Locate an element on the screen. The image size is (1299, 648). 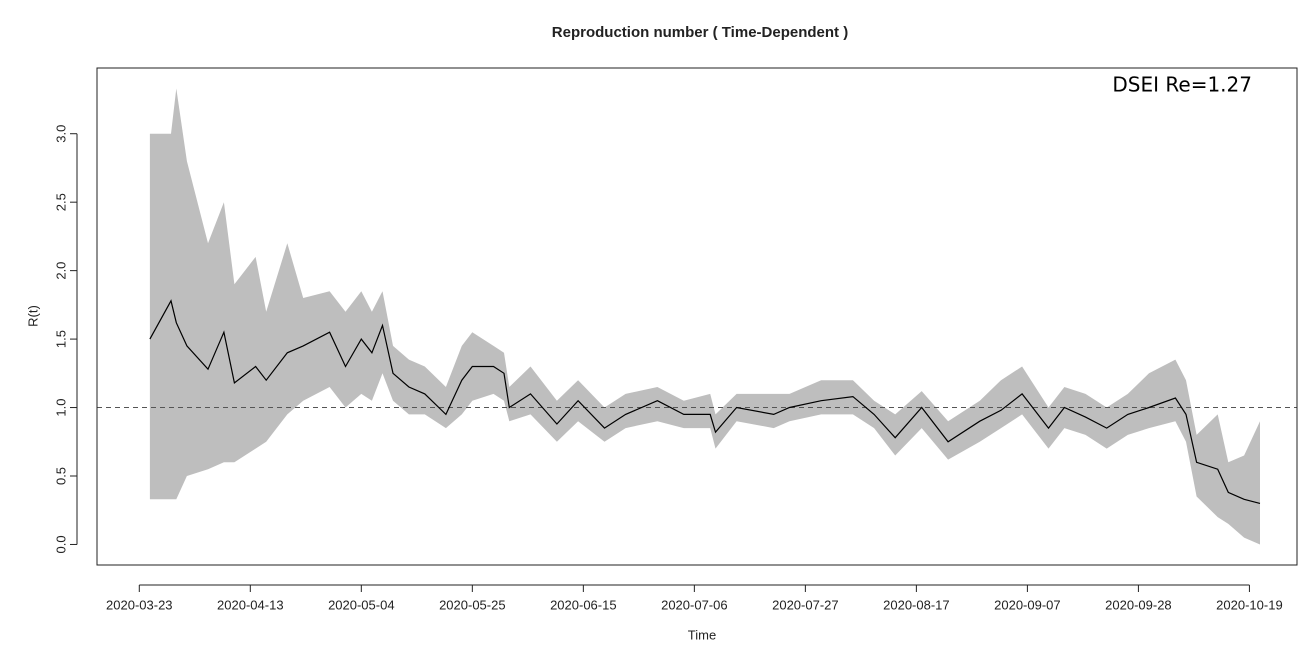
x-tick-label: 2020-07-27 is located at coordinates (805, 604).